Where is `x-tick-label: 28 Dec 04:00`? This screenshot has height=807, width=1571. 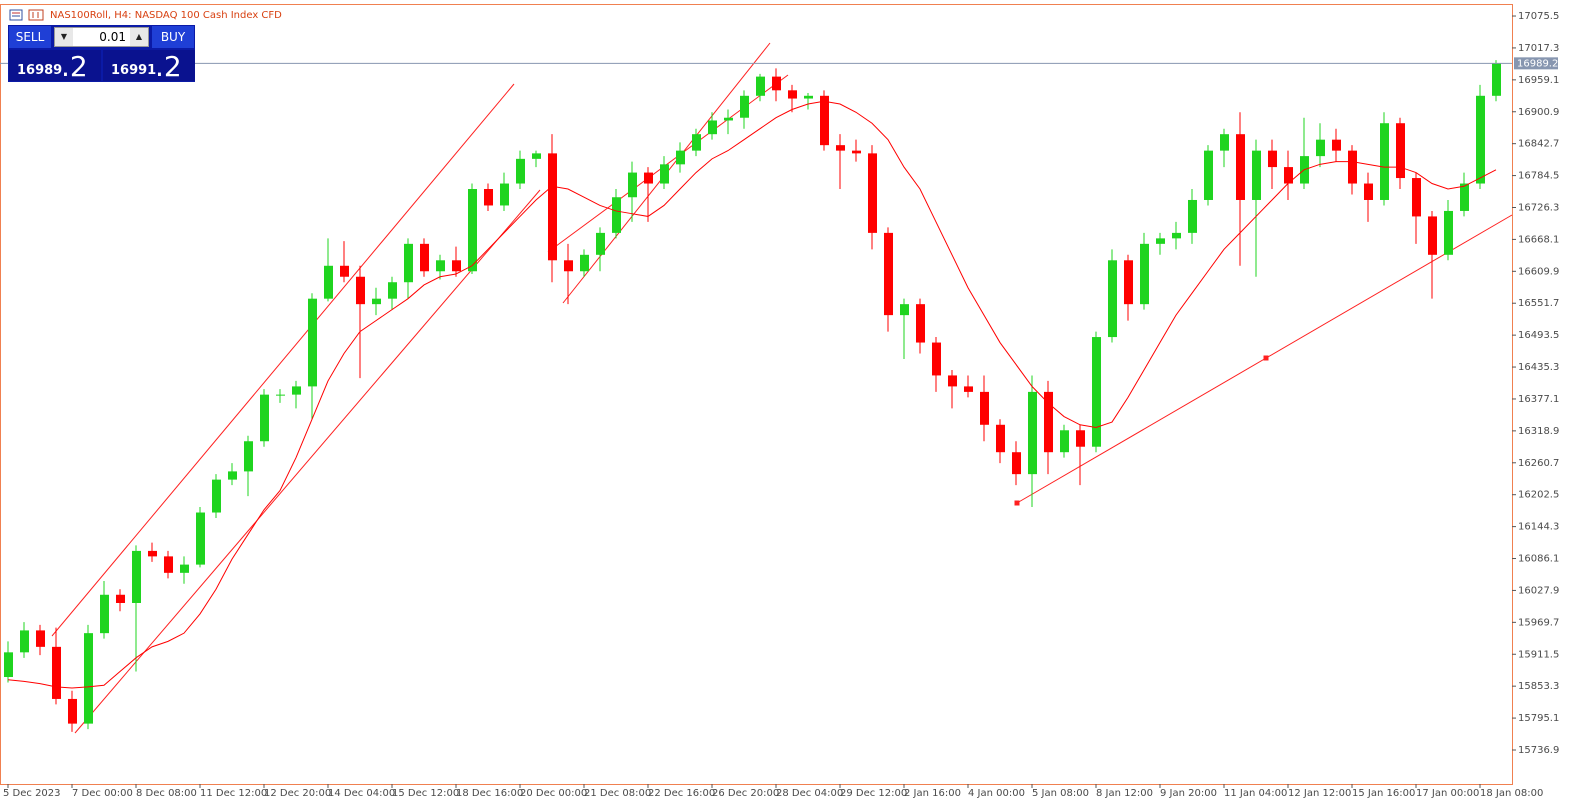
x-tick-label: 28 Dec 04:00 is located at coordinates (809, 793).